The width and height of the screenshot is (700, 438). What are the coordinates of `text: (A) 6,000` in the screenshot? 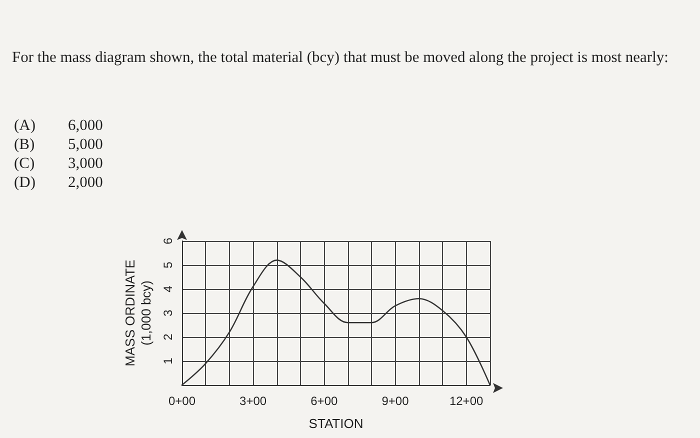 It's located at (58, 125).